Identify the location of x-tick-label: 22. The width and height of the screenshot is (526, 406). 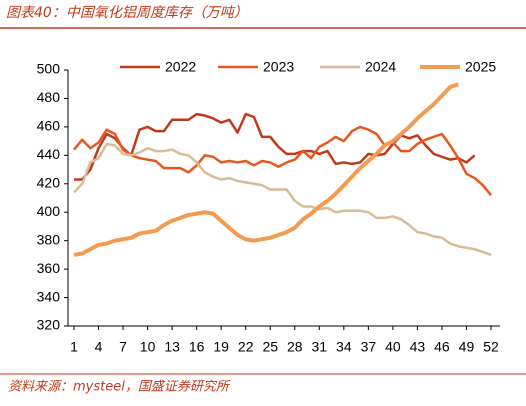
(246, 347).